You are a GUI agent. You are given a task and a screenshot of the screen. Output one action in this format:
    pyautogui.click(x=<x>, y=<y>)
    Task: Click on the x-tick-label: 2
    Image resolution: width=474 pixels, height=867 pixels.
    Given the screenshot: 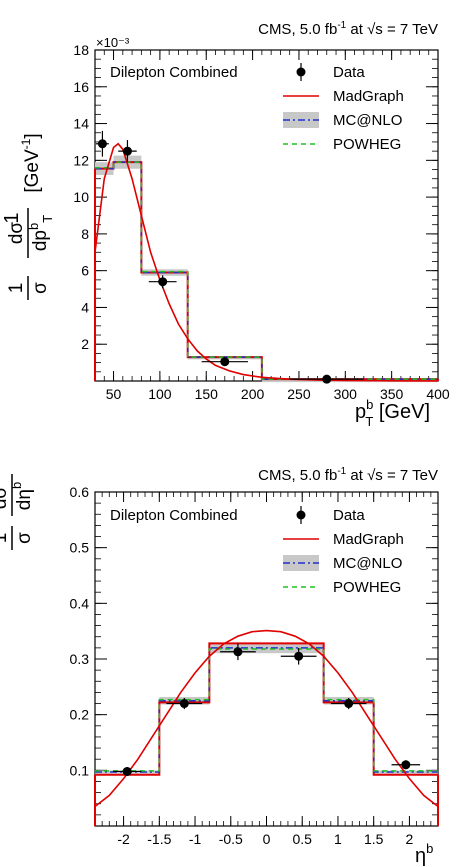 What is the action you would take?
    pyautogui.click(x=410, y=839)
    